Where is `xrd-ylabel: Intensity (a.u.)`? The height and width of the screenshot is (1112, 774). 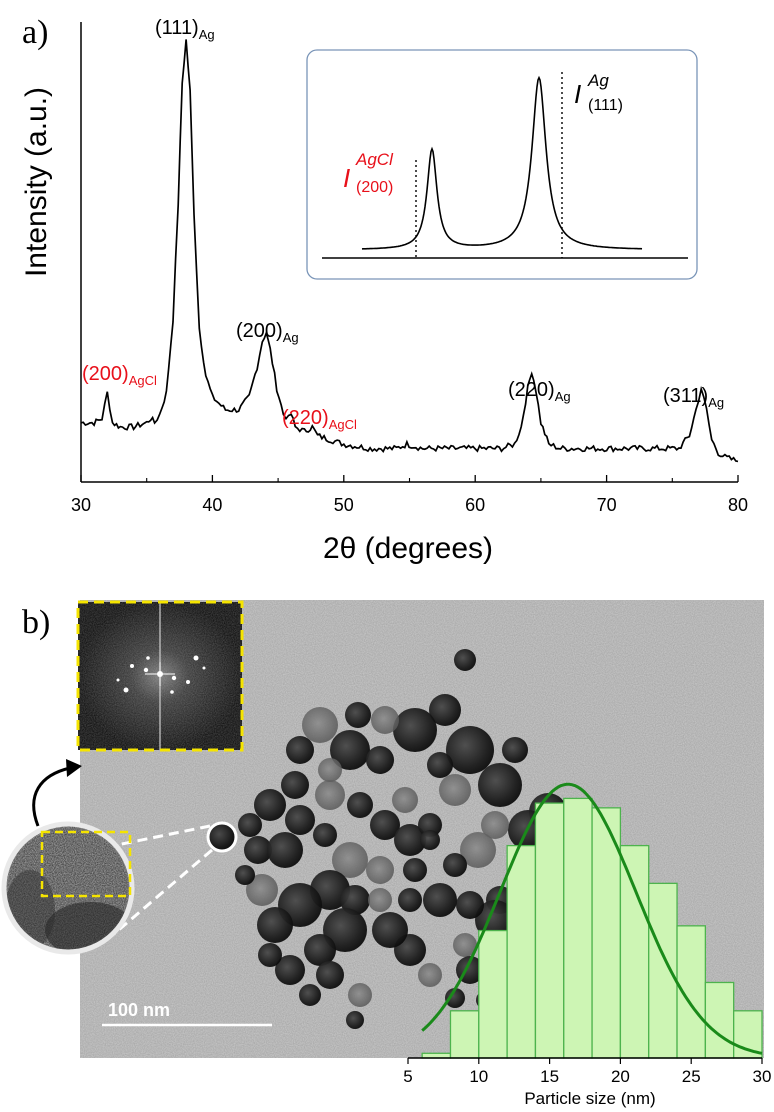
xrd-ylabel: Intensity (a.u.) is located at coordinates (36, 182).